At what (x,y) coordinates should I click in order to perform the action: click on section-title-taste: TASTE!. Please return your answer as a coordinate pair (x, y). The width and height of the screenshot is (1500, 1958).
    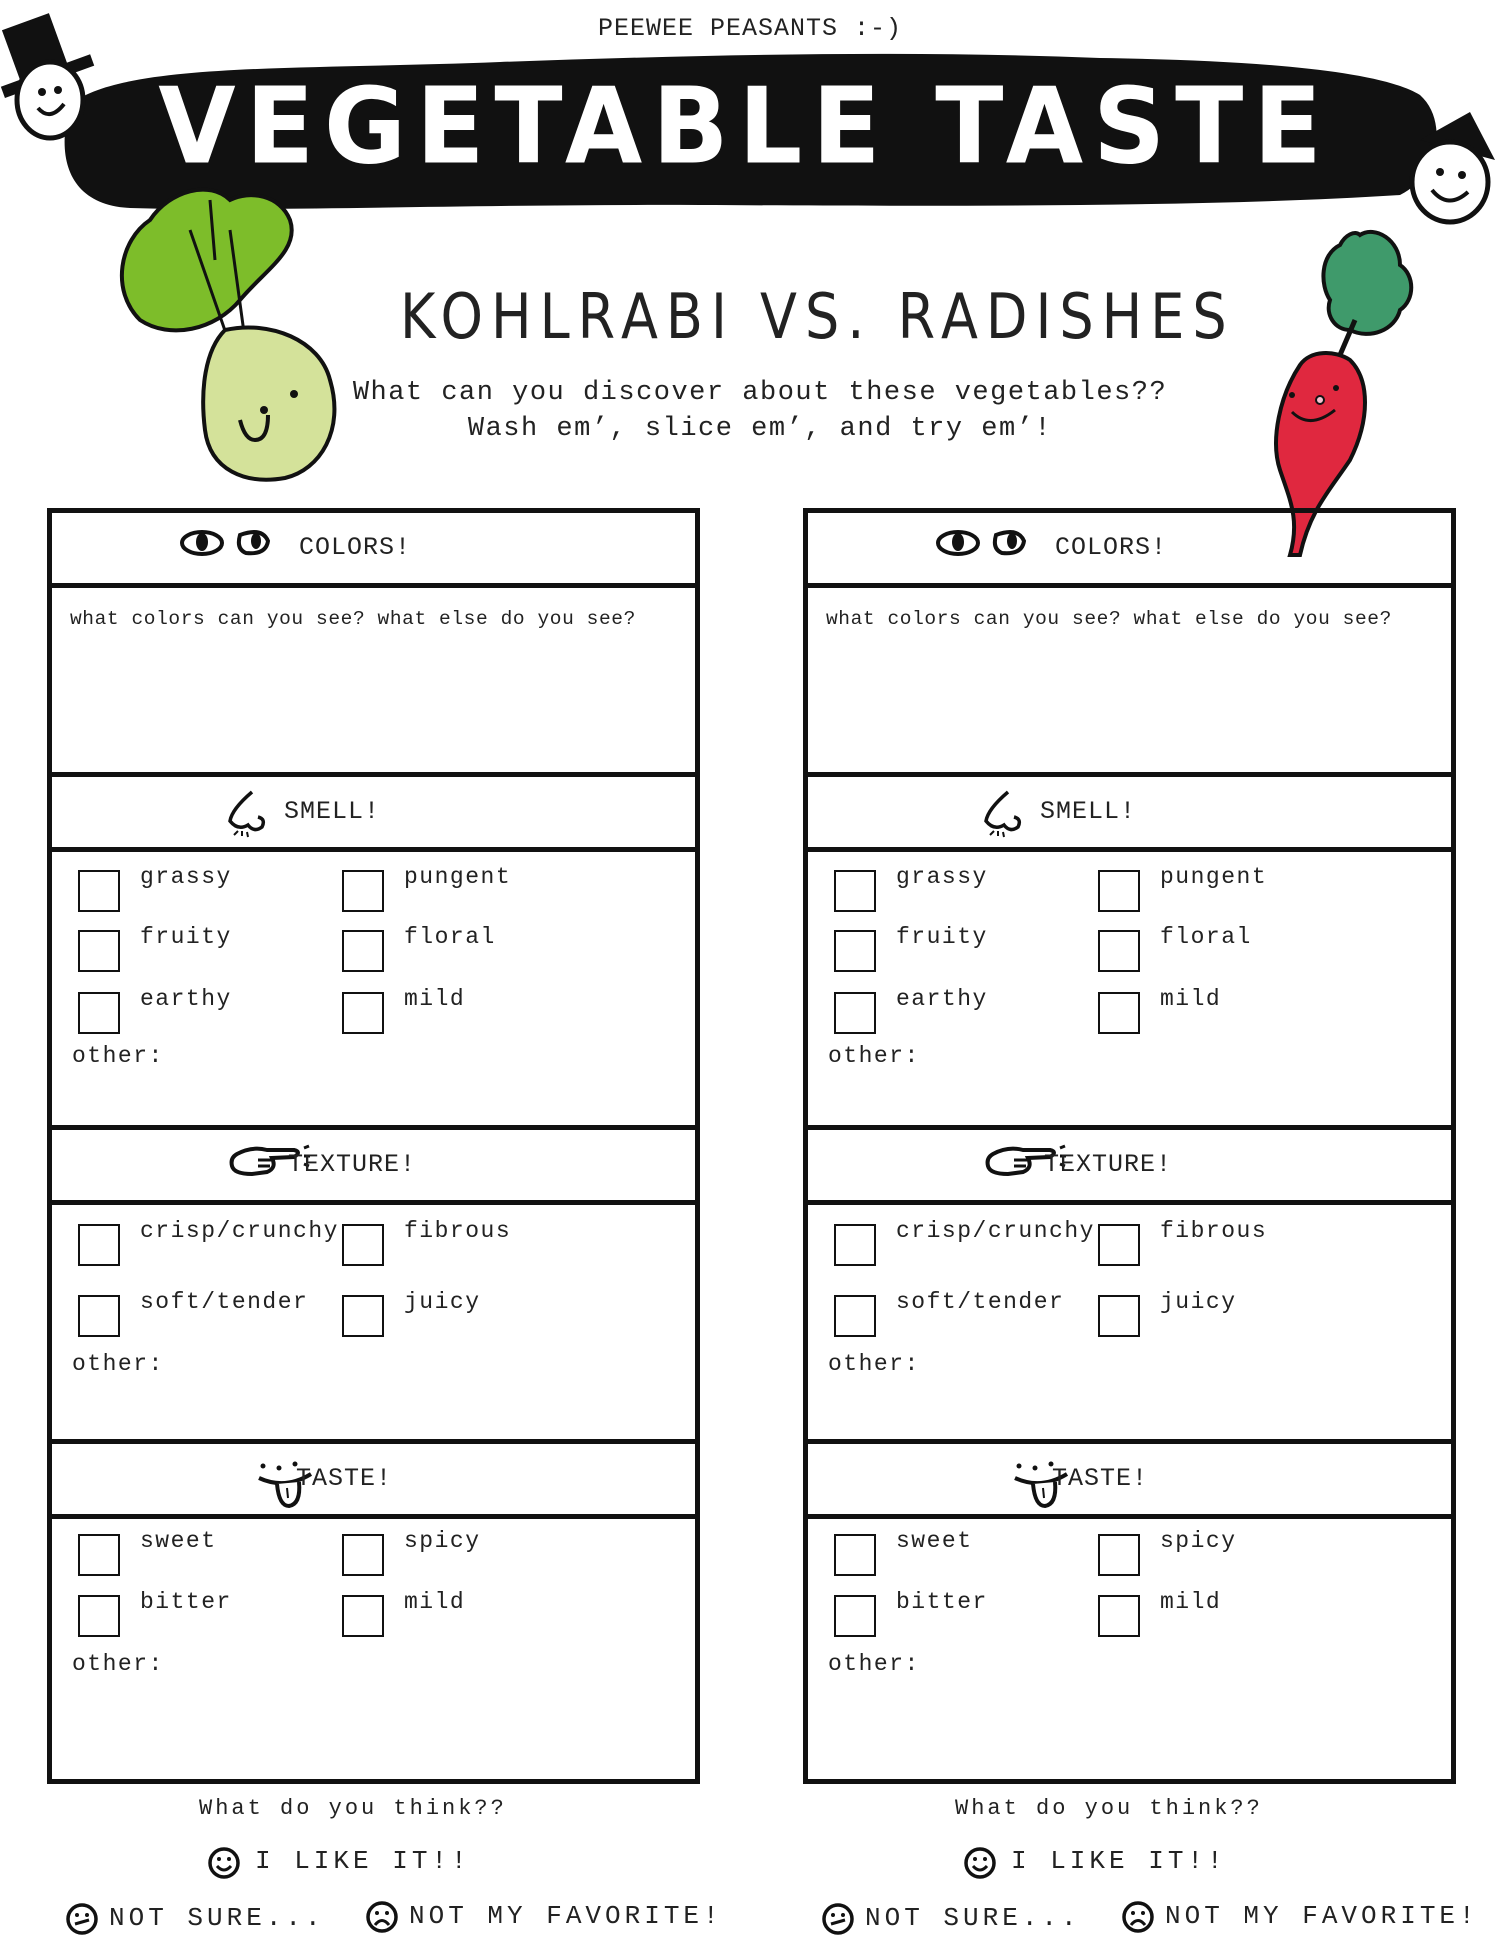
    Looking at the image, I should click on (344, 1478).